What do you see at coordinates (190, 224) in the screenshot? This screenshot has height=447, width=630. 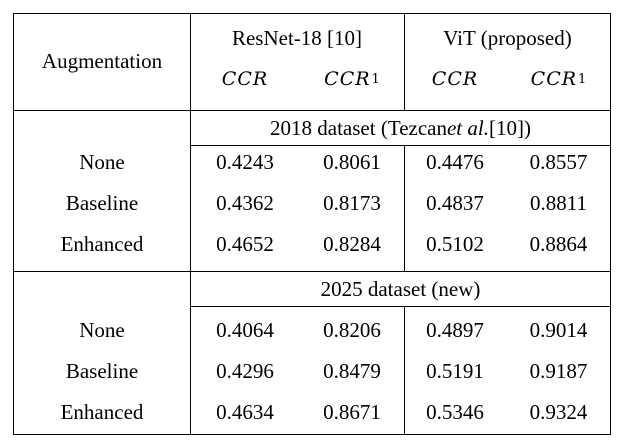 I see `column-divider-augmentation` at bounding box center [190, 224].